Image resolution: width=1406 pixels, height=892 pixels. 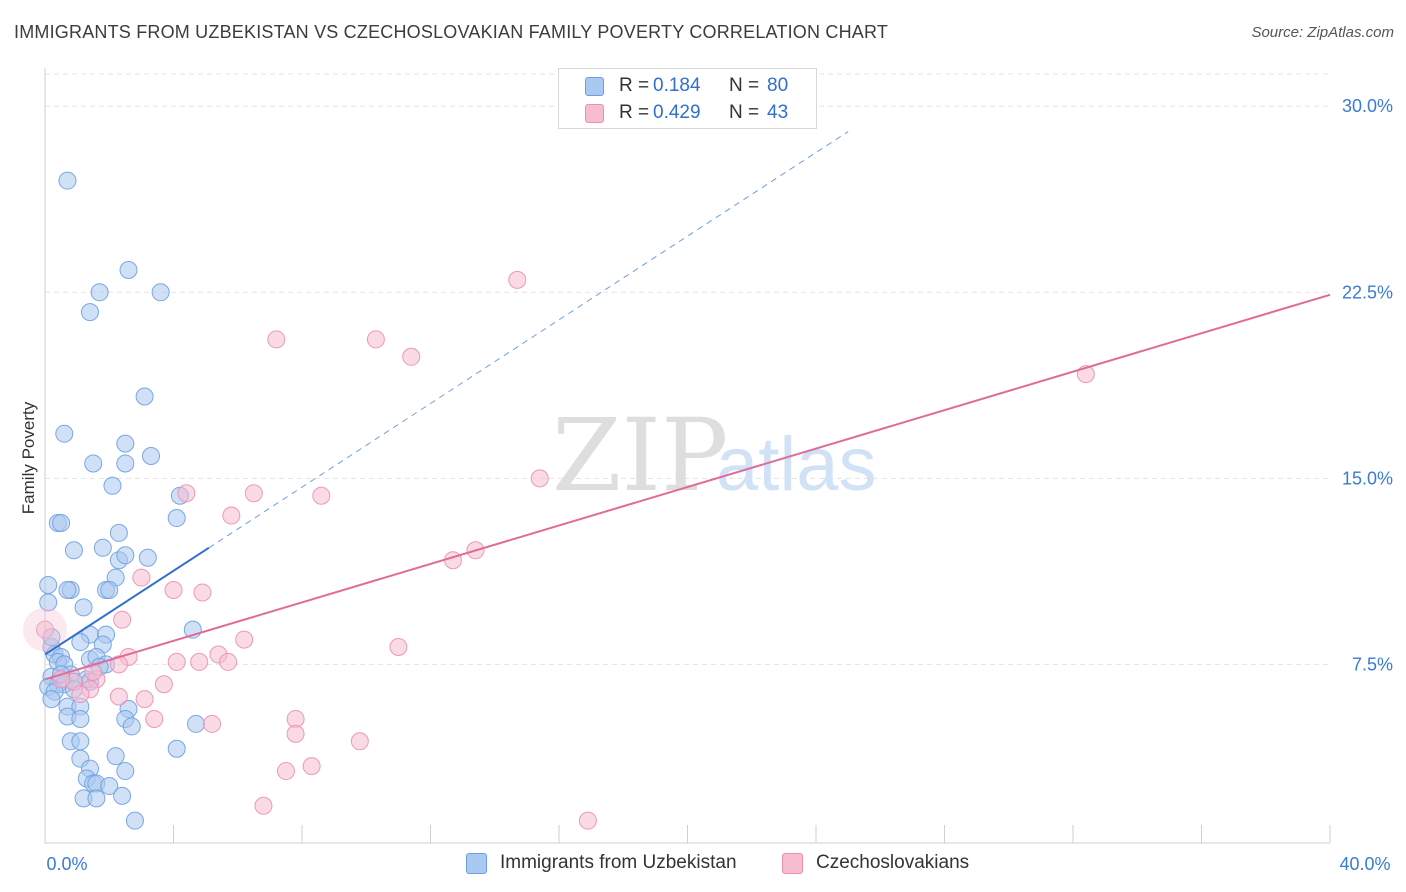 I want to click on uzbekistan-trendline, so click(x=127, y=601).